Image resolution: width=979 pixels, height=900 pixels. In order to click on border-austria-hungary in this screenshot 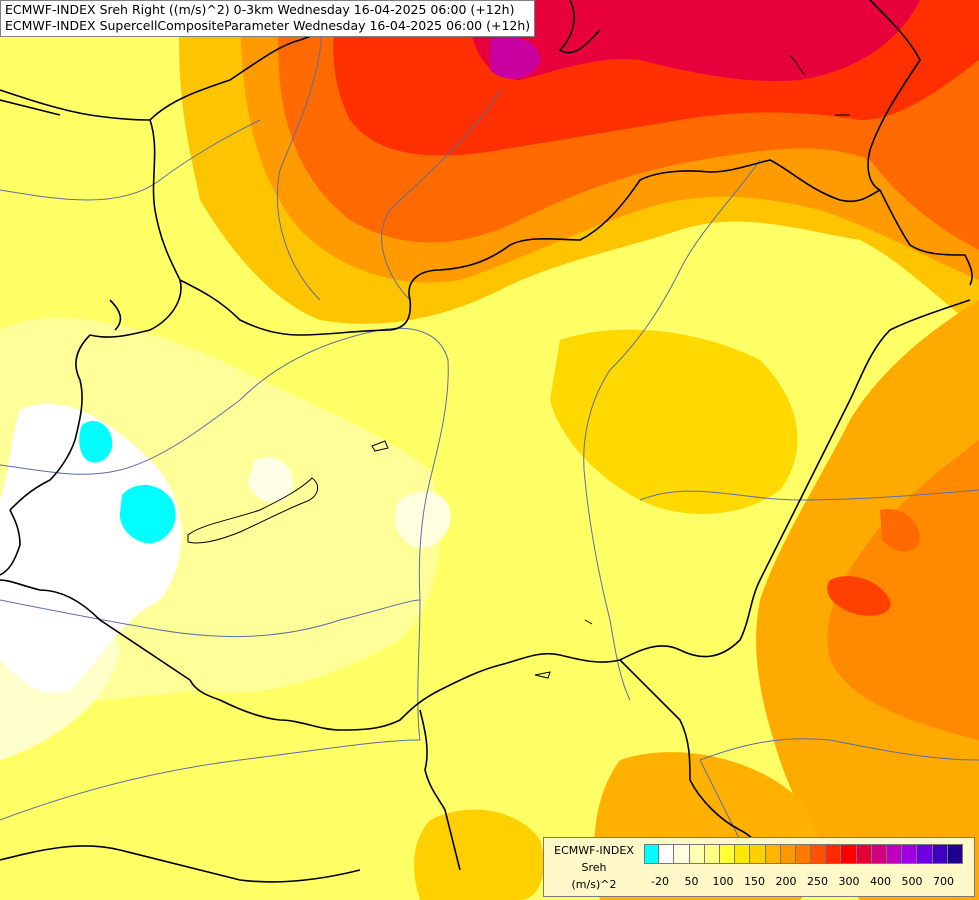, I will do `click(95, 630)`.